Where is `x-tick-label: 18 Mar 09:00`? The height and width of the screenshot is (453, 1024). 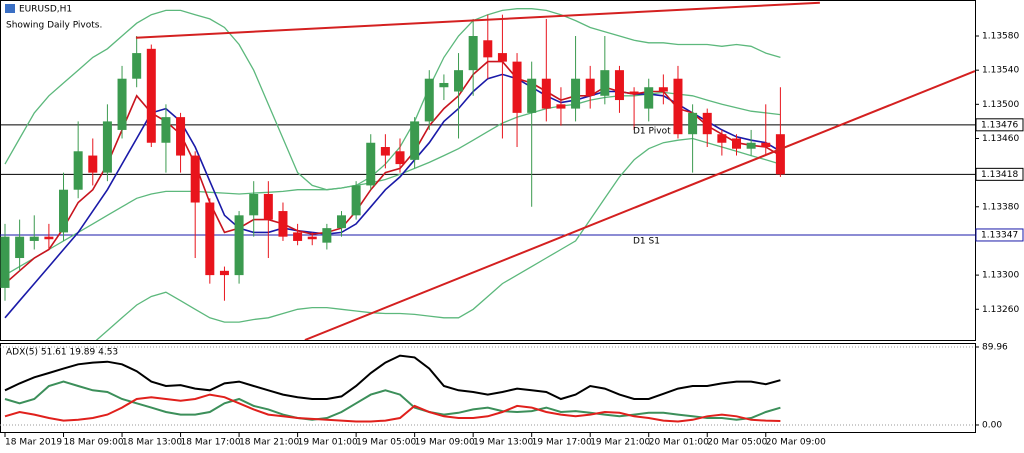
x-tick-label: 18 Mar 09:00 is located at coordinates (94, 443).